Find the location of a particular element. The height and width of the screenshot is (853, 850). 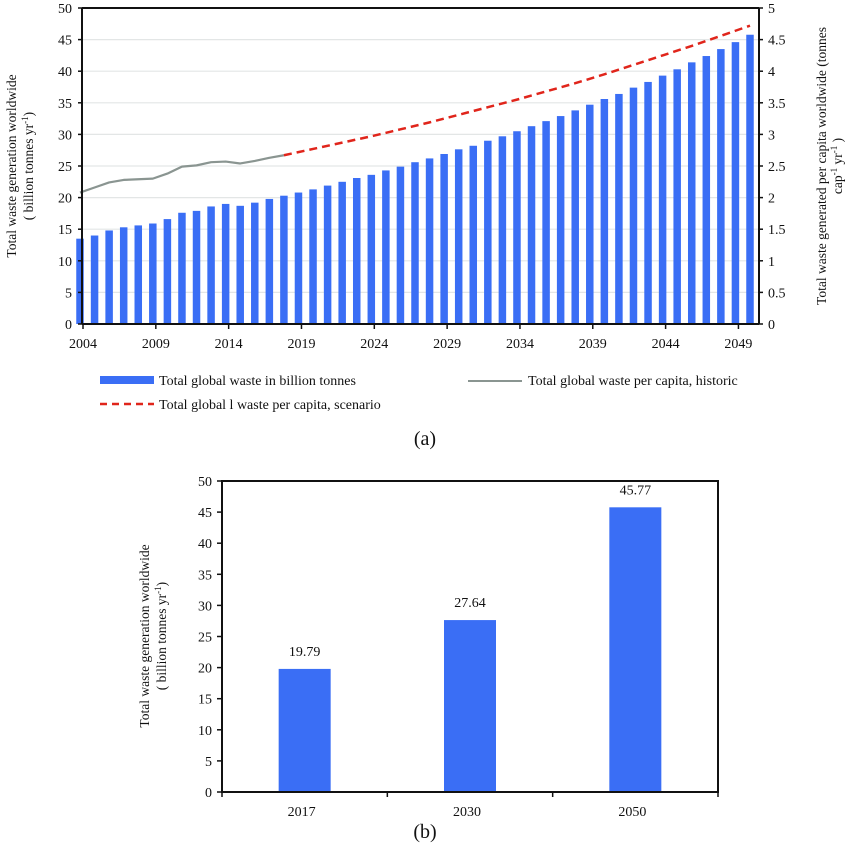

a-left-tick-label: 5 is located at coordinates (68, 293).